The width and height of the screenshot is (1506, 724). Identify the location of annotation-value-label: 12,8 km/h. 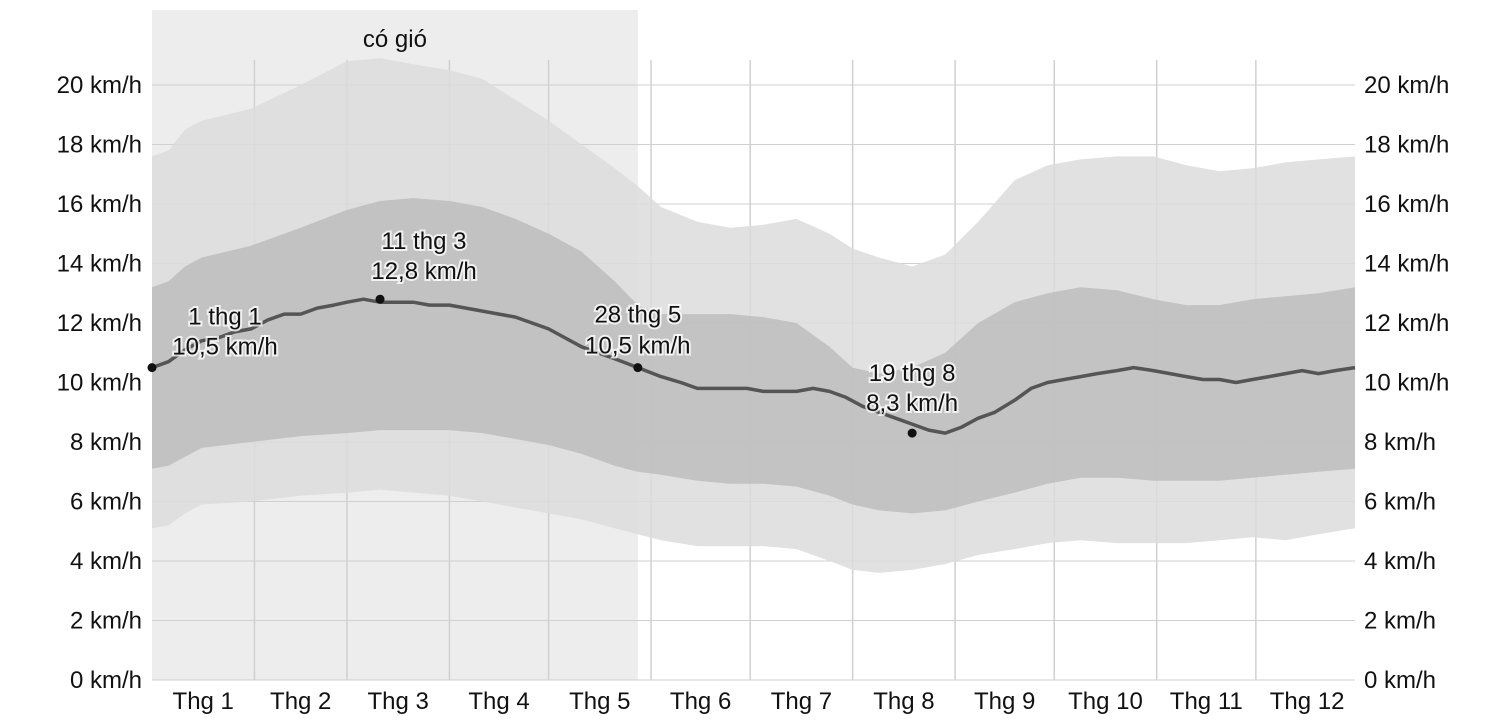
(423, 271).